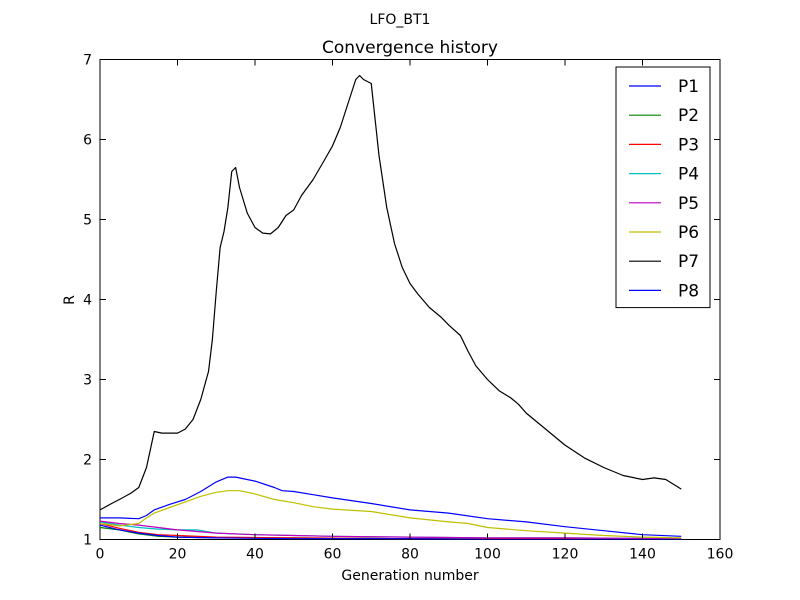 This screenshot has width=800, height=600. What do you see at coordinates (391, 532) in the screenshot?
I see `series-line-p8` at bounding box center [391, 532].